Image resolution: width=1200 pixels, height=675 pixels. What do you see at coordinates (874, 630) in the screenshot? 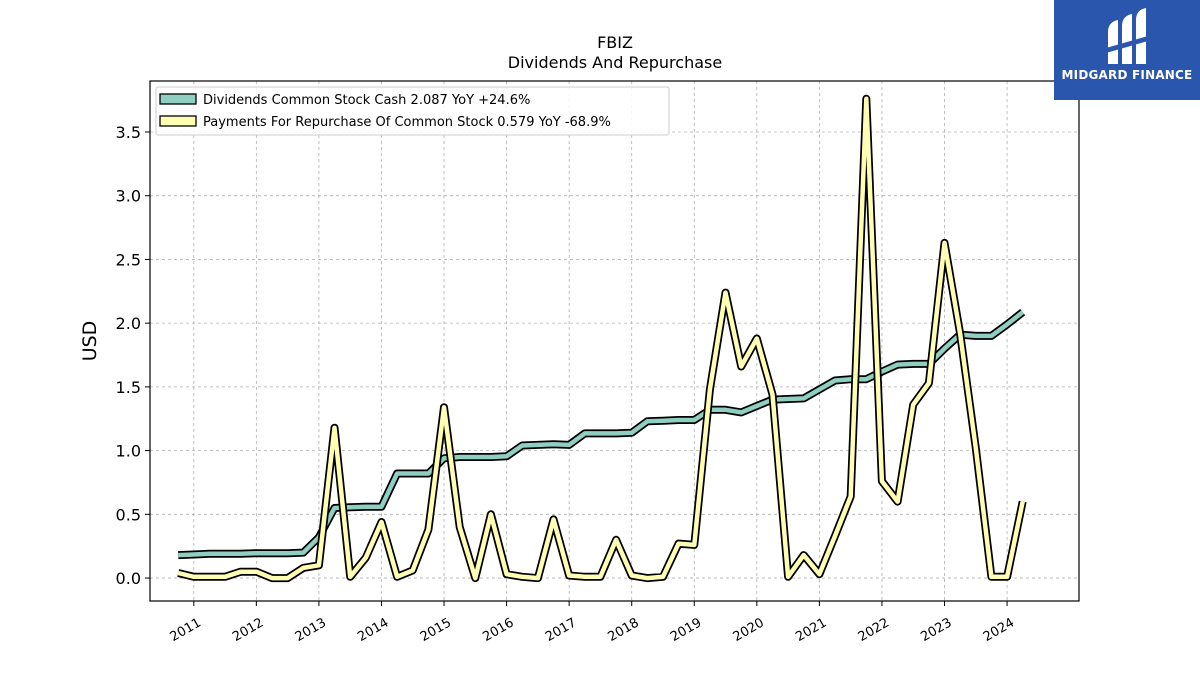
I see `x-tick-label: 2022` at bounding box center [874, 630].